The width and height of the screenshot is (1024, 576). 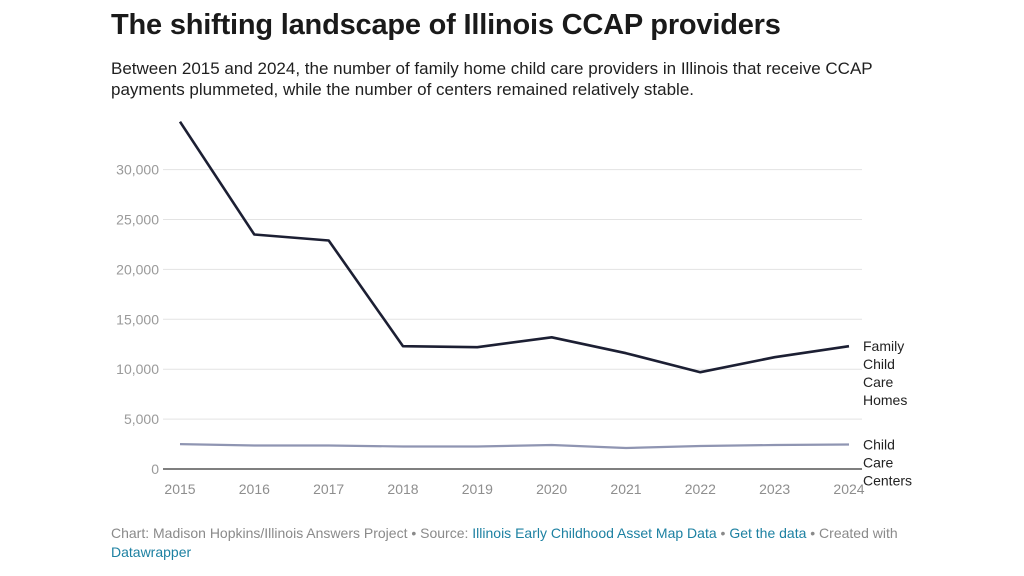 What do you see at coordinates (254, 489) in the screenshot?
I see `x-tick-label: 2016` at bounding box center [254, 489].